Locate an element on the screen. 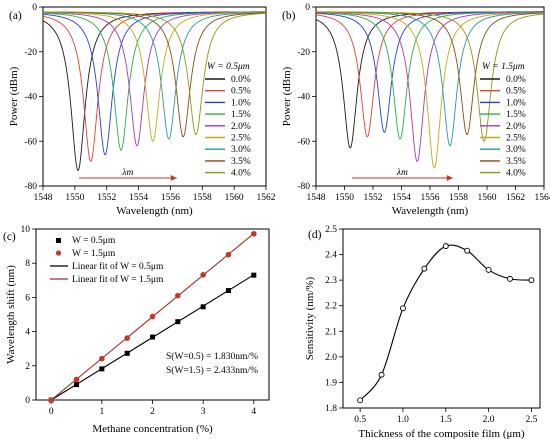  x-tick-label: 1558 is located at coordinates (458, 198).